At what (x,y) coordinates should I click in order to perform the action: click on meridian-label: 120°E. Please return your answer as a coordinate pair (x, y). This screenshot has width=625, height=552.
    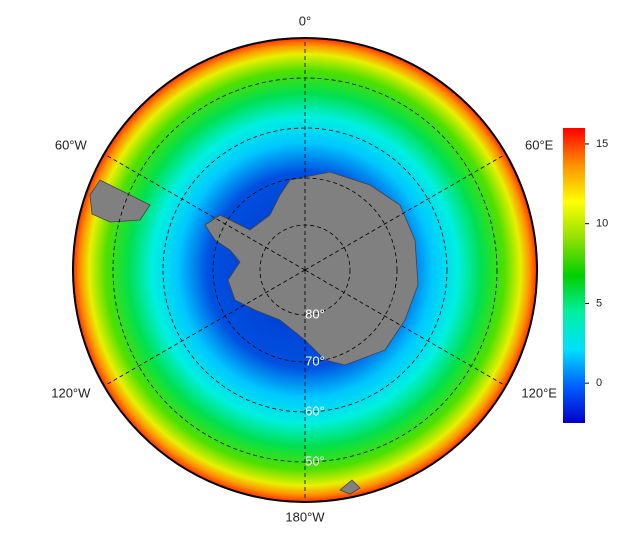
    Looking at the image, I should click on (539, 392).